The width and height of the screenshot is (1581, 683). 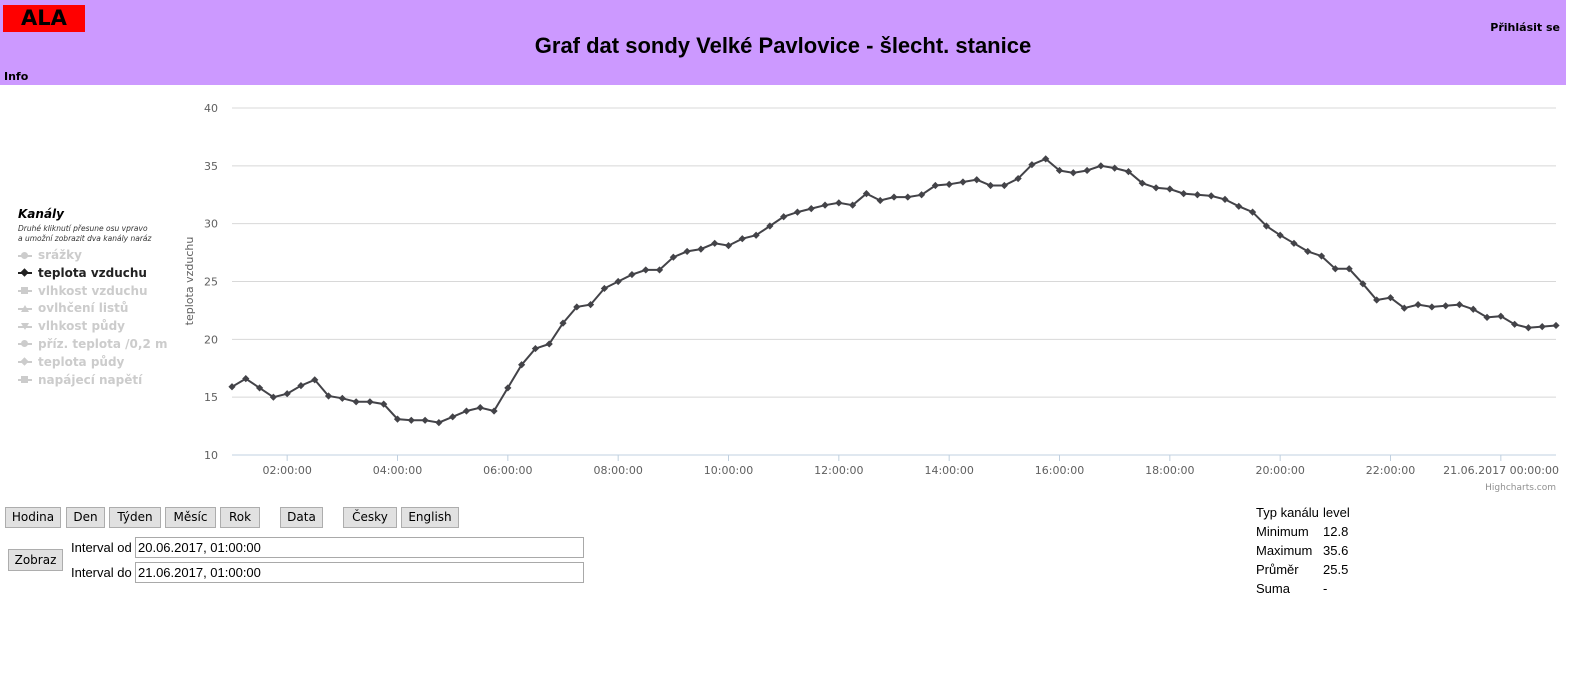 I want to click on legend-item: ovlhčení listů, so click(x=93, y=310).